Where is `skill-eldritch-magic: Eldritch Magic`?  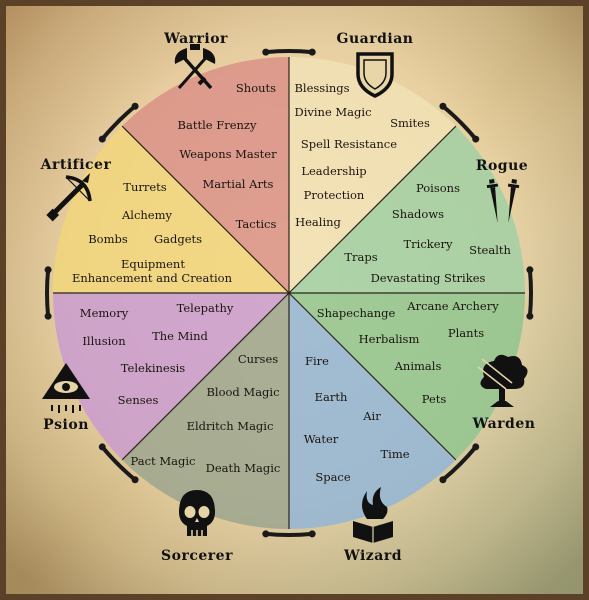
skill-eldritch-magic: Eldritch Magic is located at coordinates (230, 426).